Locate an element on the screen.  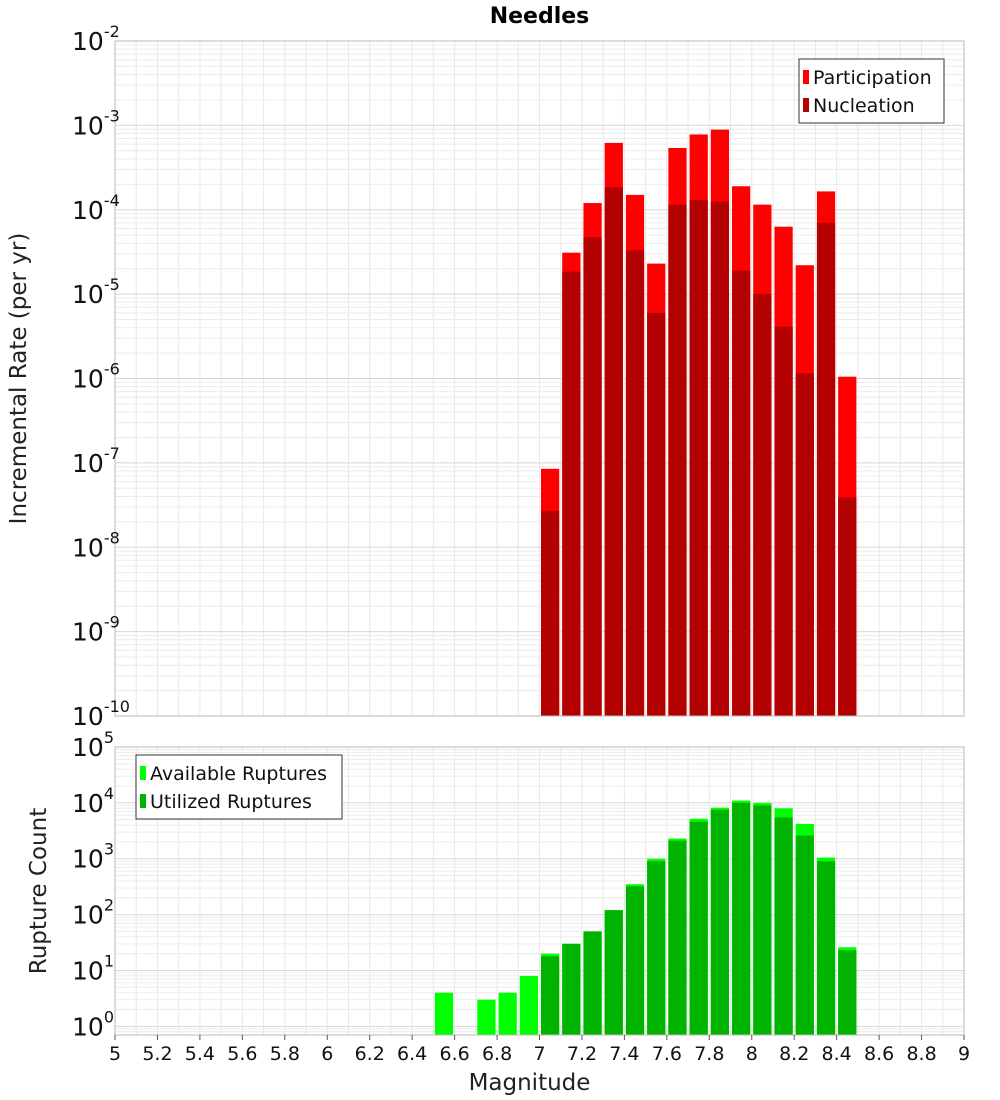
x-tick-label: 7.8 is located at coordinates (709, 1054).